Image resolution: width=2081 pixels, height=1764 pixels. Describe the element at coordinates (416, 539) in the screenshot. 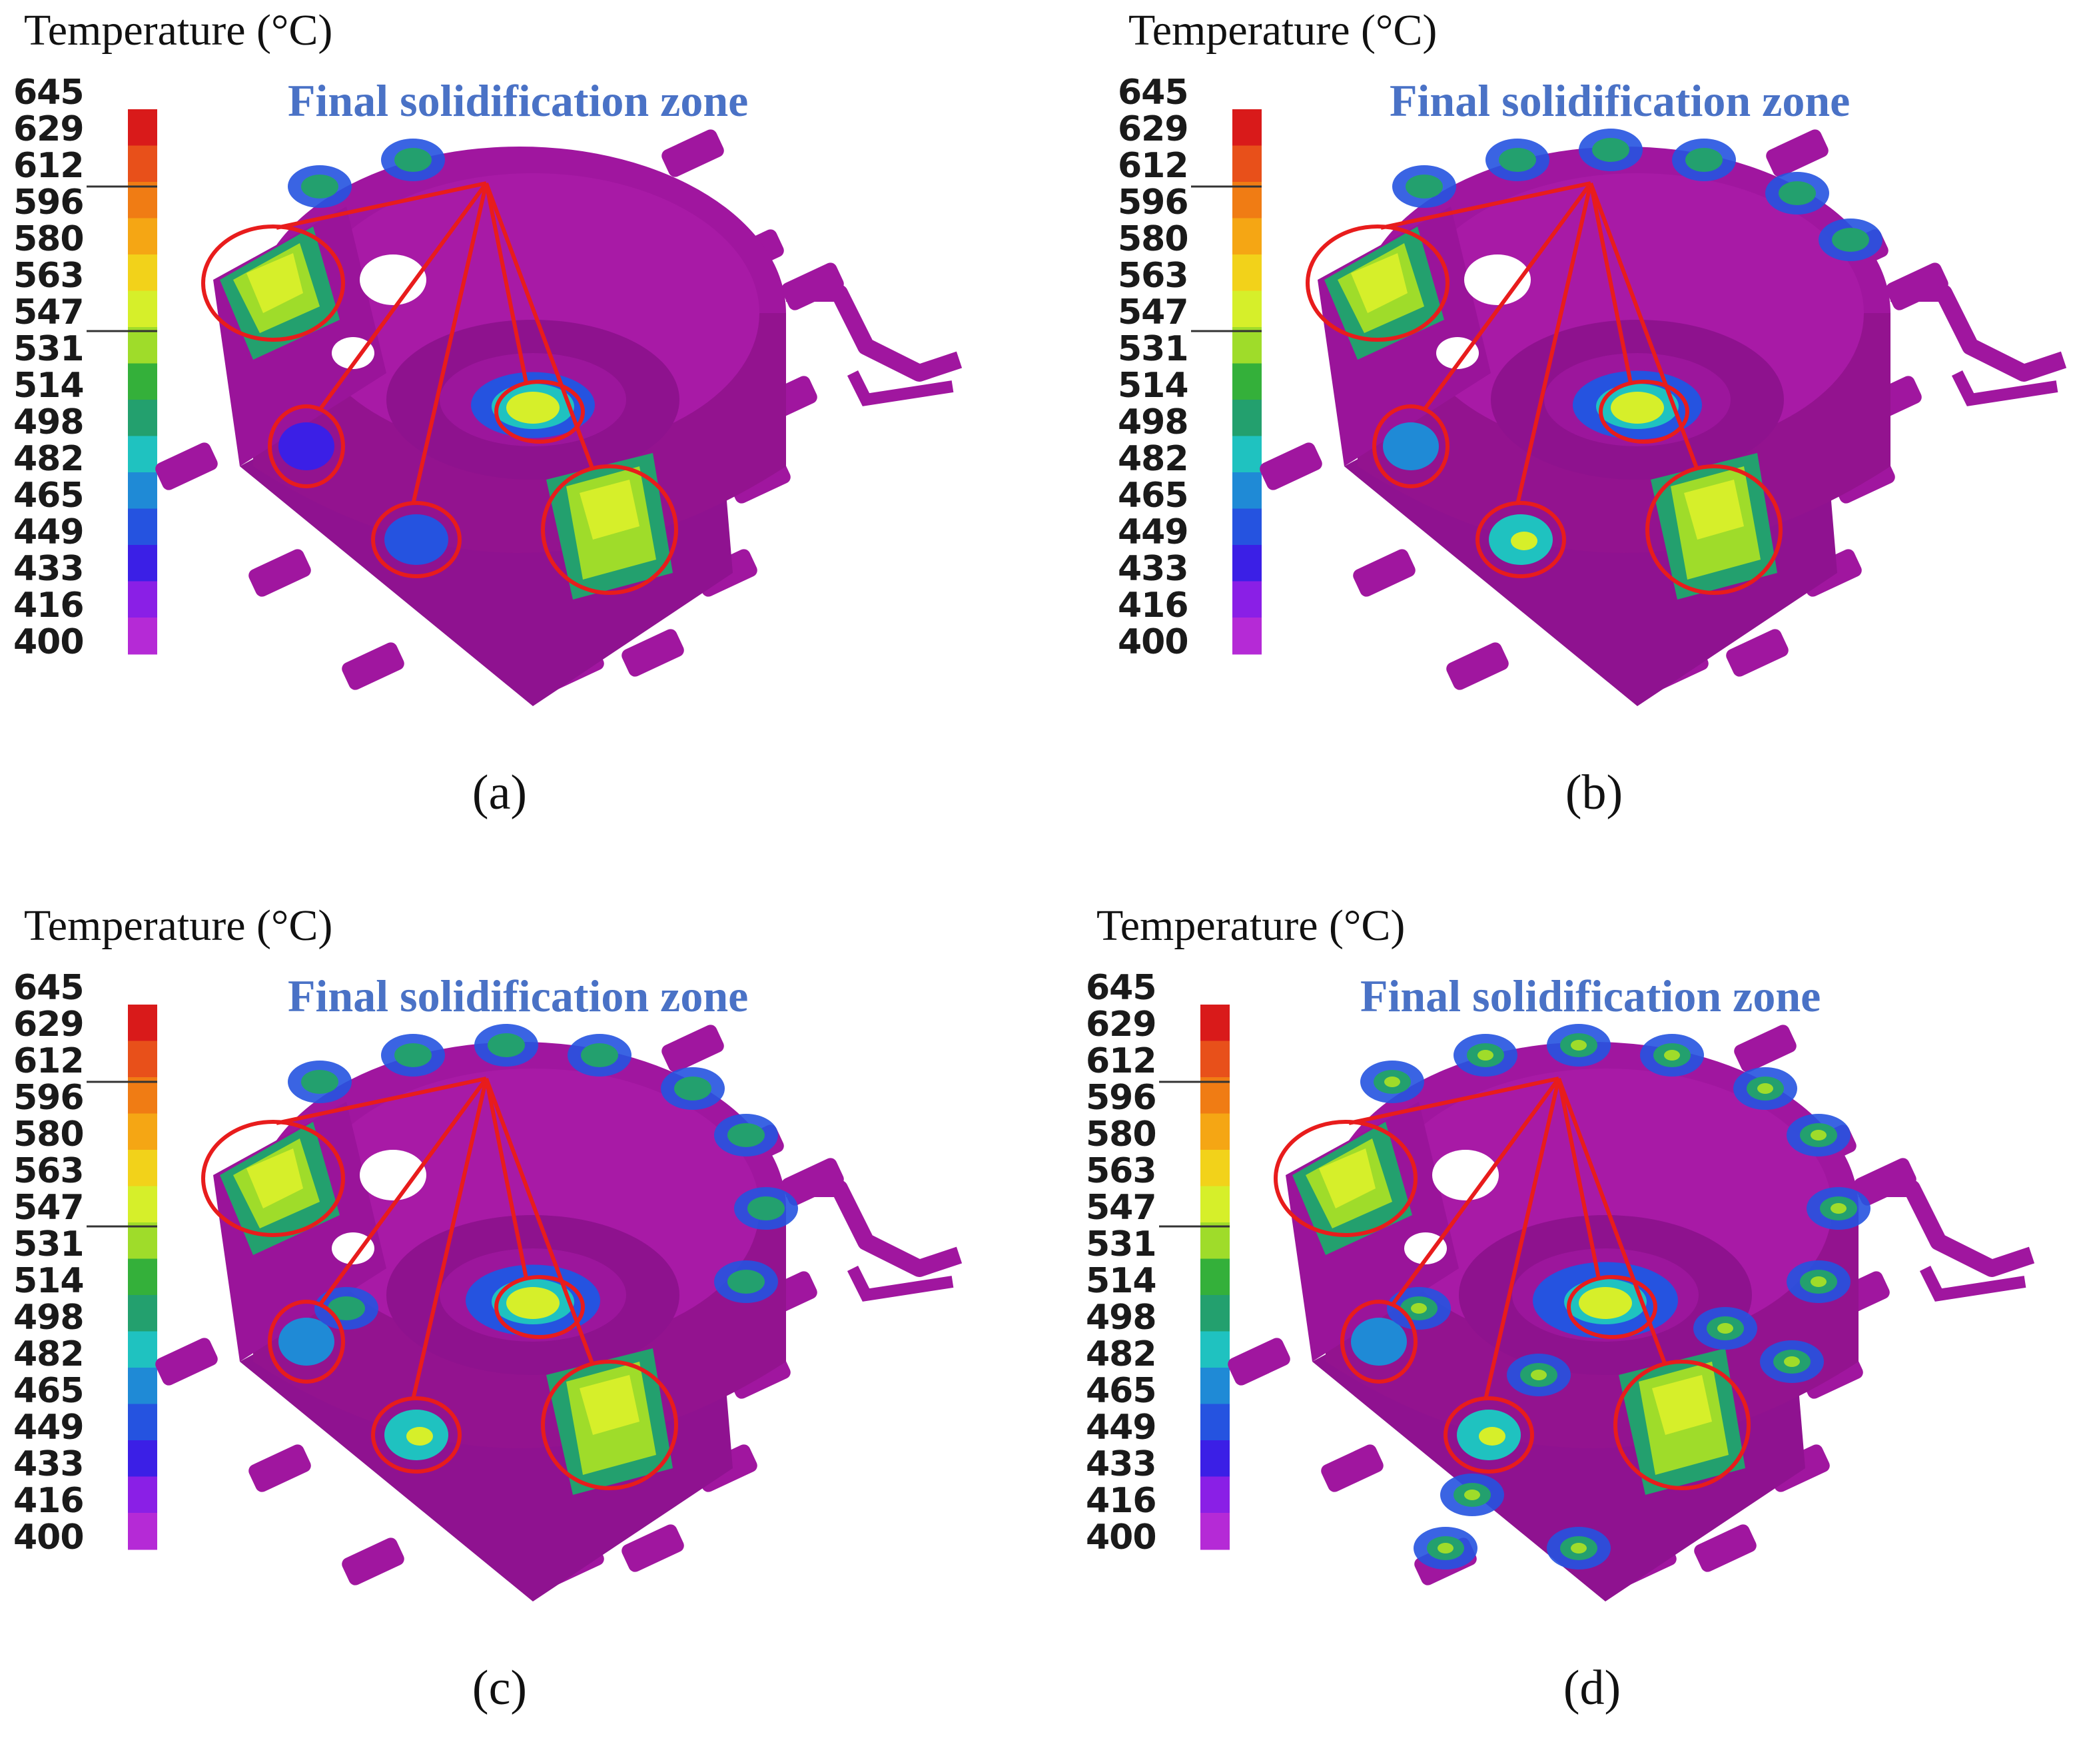

I see `hotspot-small` at that location.